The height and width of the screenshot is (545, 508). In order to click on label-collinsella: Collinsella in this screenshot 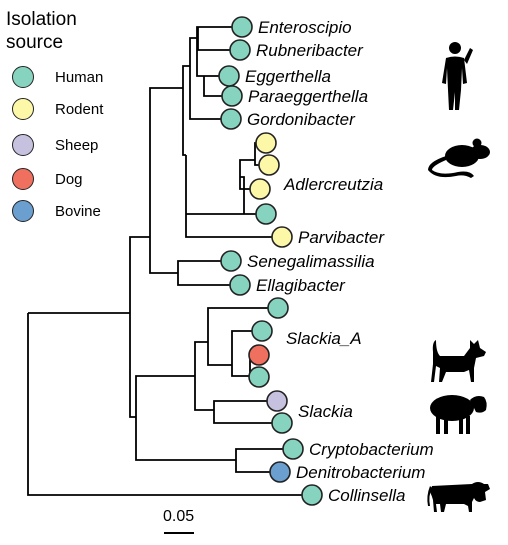, I will do `click(366, 495)`.